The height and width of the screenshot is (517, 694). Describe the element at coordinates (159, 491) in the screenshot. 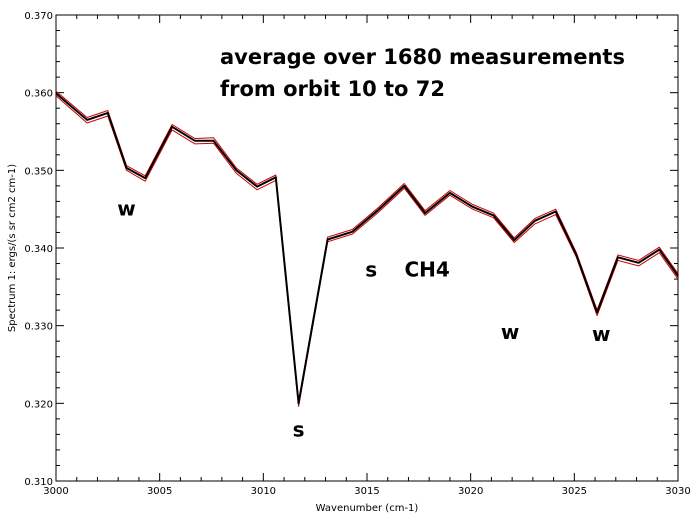

I see `x-tick-label: 3005` at that location.